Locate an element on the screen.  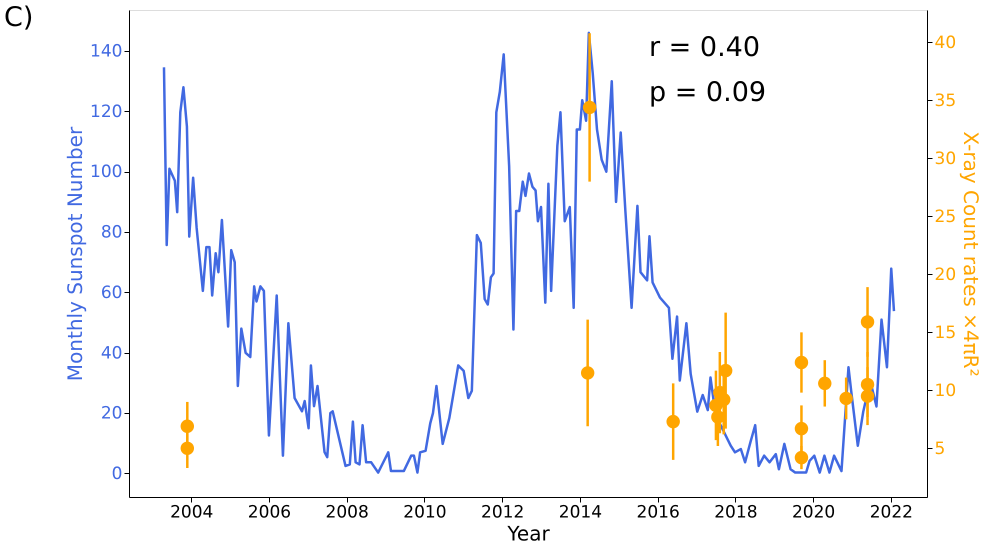
y2-tick-label: 20 is located at coordinates (945, 274).